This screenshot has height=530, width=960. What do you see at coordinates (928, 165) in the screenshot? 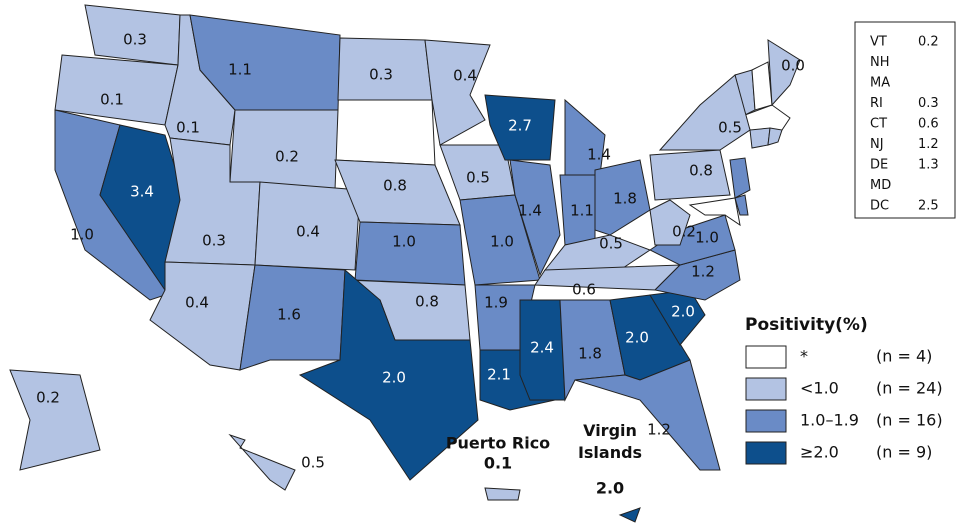
I see `inset-value: 1.3` at bounding box center [928, 165].